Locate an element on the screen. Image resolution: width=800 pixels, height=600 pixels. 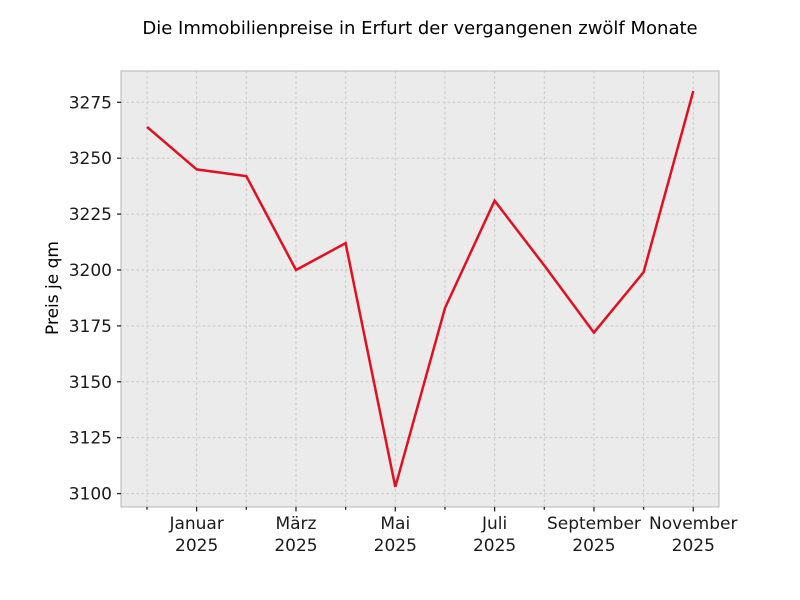
x-tick-label-month: Juli is located at coordinates (494, 524).